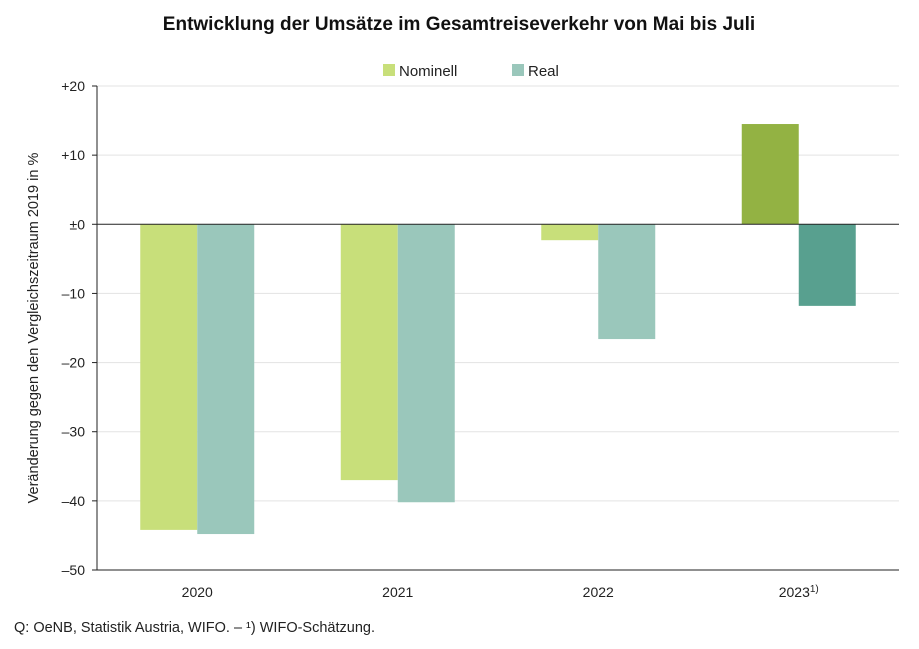 Image resolution: width=919 pixels, height=649 pixels. Describe the element at coordinates (827, 265) in the screenshot. I see `bar-real-2023` at that location.